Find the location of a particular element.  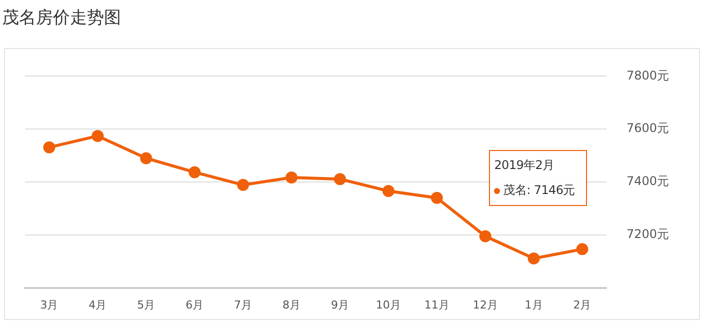

y-tick-label: 7600元 is located at coordinates (648, 128).